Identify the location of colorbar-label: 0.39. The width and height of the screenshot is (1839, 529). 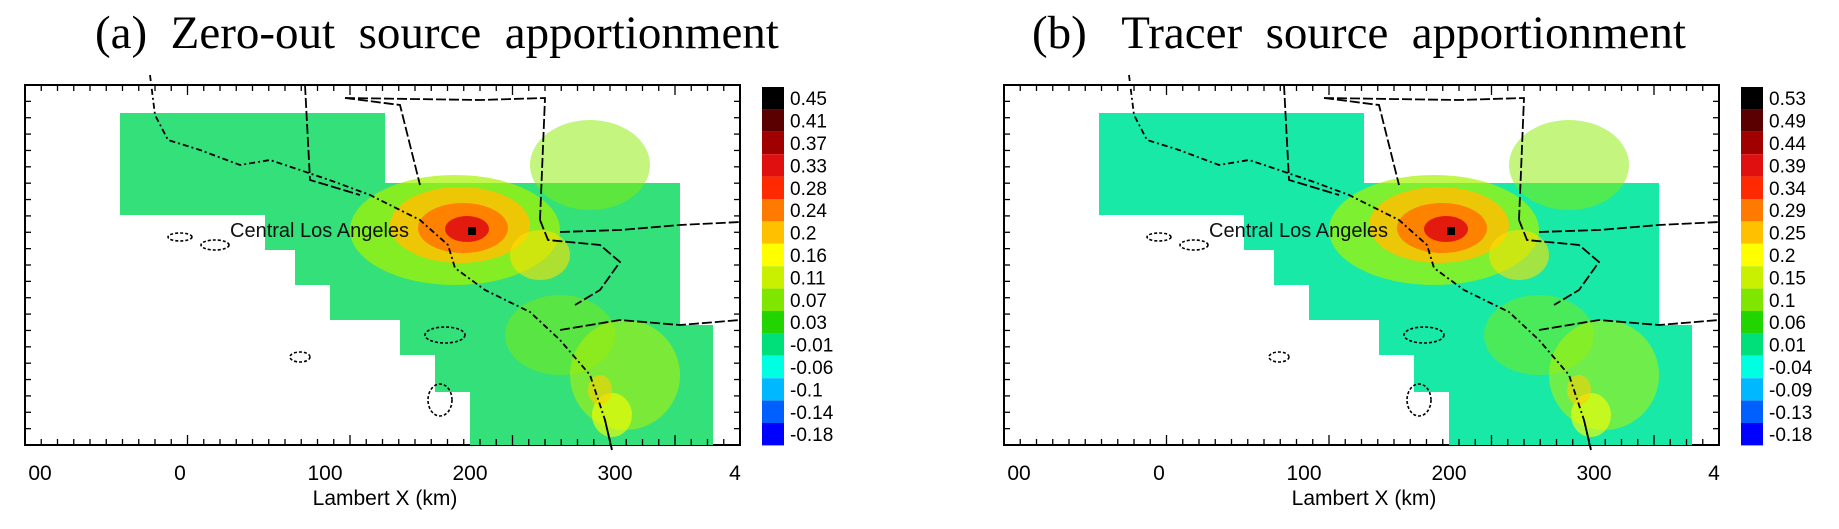
(1787, 166).